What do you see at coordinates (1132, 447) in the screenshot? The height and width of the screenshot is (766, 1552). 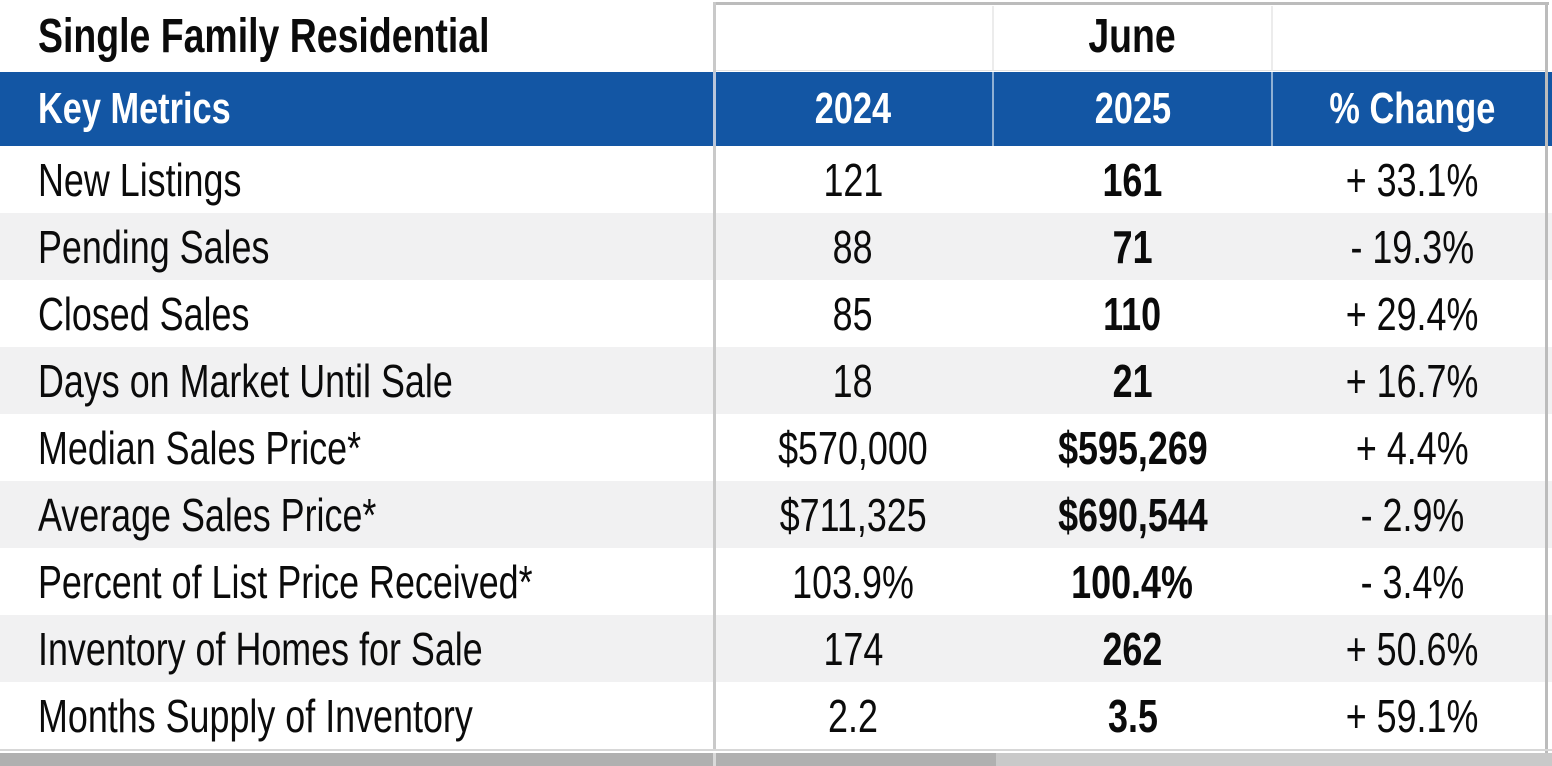 I see `value-2025-cell: $595,269` at bounding box center [1132, 447].